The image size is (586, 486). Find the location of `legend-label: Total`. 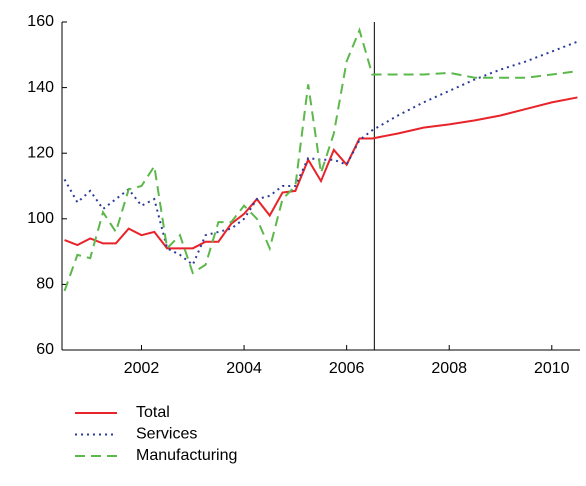

legend-label: Total is located at coordinates (153, 412).